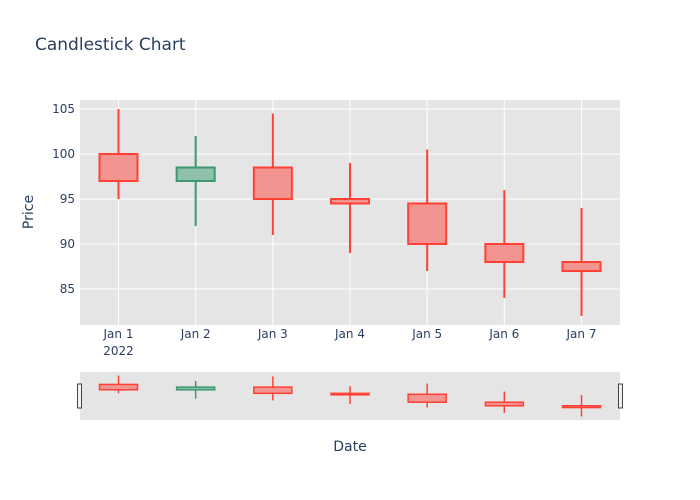 This screenshot has width=700, height=500. Describe the element at coordinates (349, 447) in the screenshot. I see `x-axis-title: Date` at that location.